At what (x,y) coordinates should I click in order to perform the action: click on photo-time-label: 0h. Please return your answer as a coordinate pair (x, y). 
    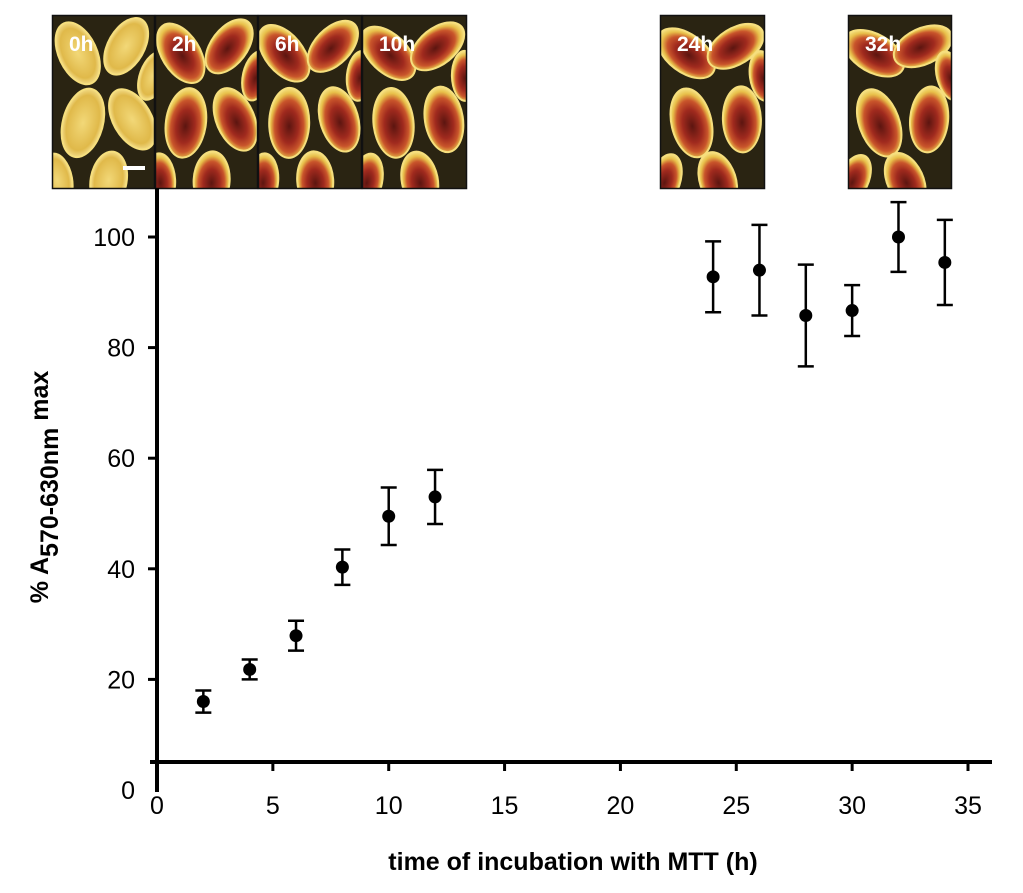
    Looking at the image, I should click on (81, 44).